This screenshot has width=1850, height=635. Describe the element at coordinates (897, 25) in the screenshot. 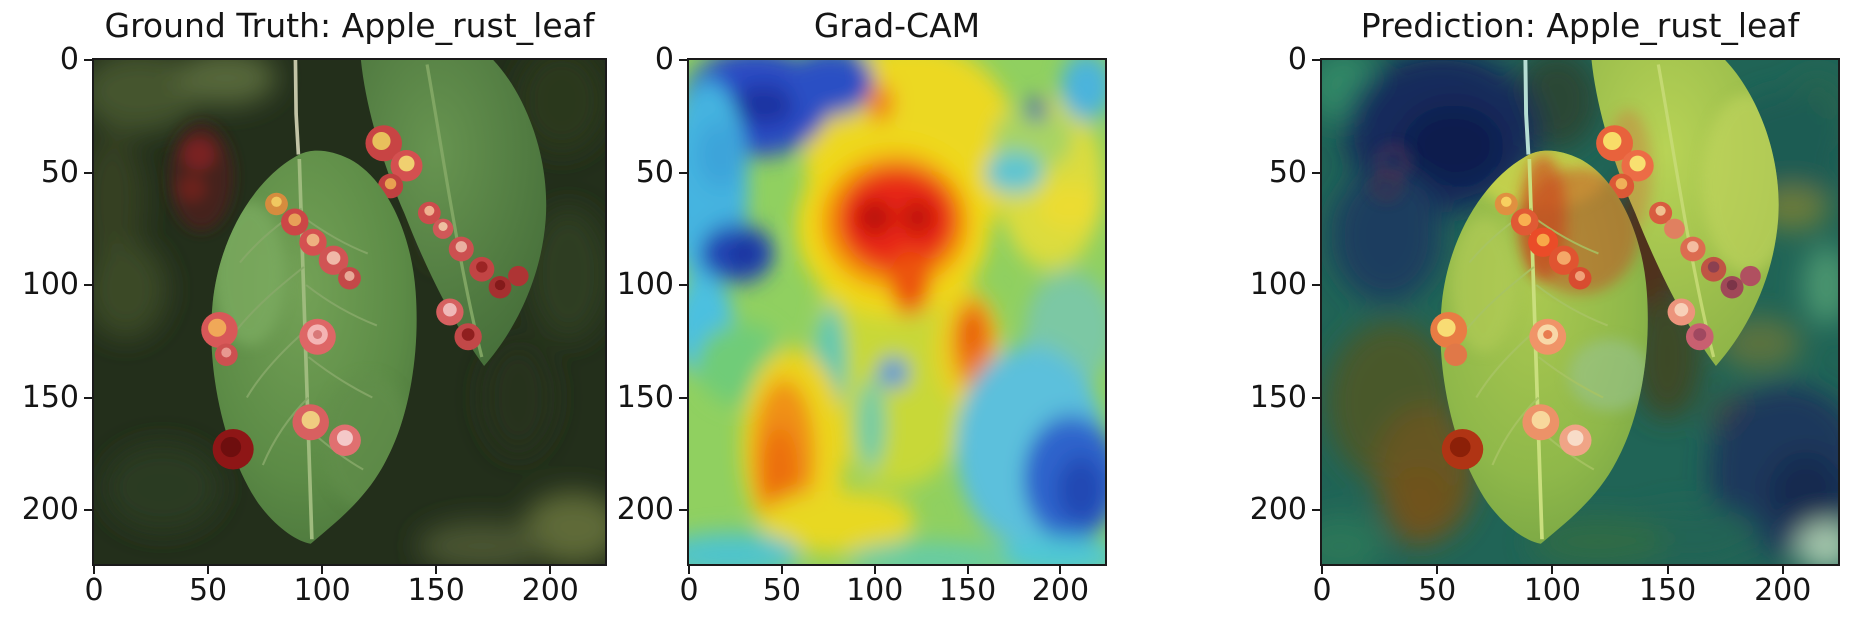

I see `panel-title-grad-cam: Grad-CAM` at that location.